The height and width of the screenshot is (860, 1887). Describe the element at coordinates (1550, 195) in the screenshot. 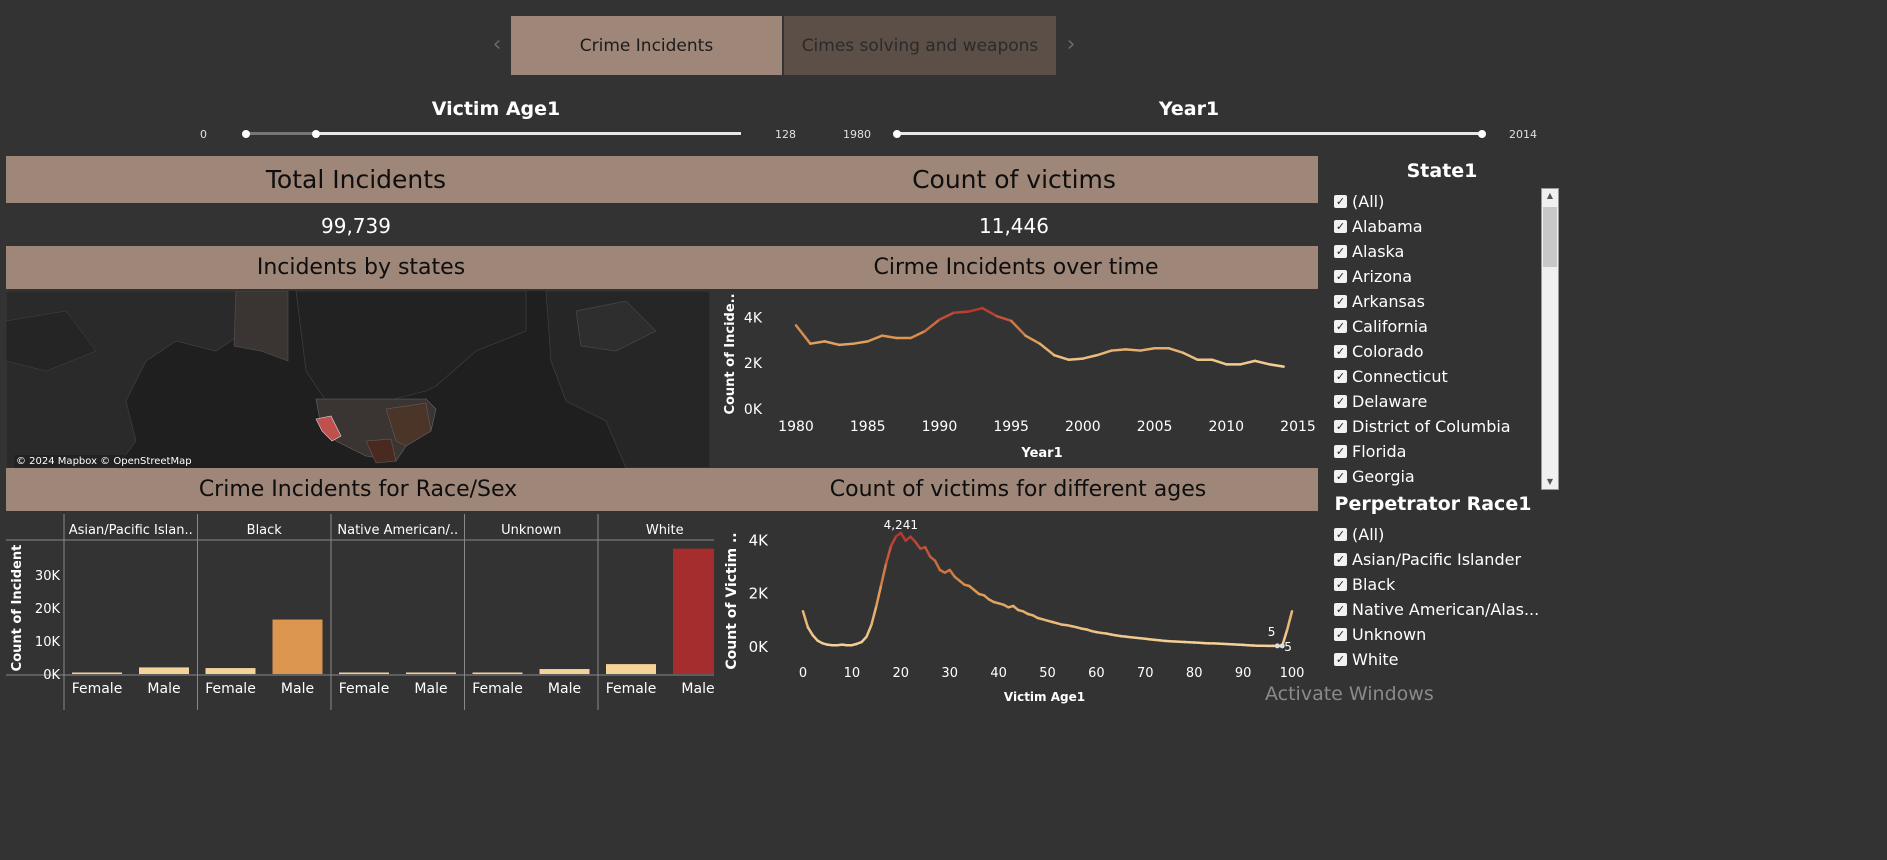

I see `scroll-up-icon: ▲` at that location.